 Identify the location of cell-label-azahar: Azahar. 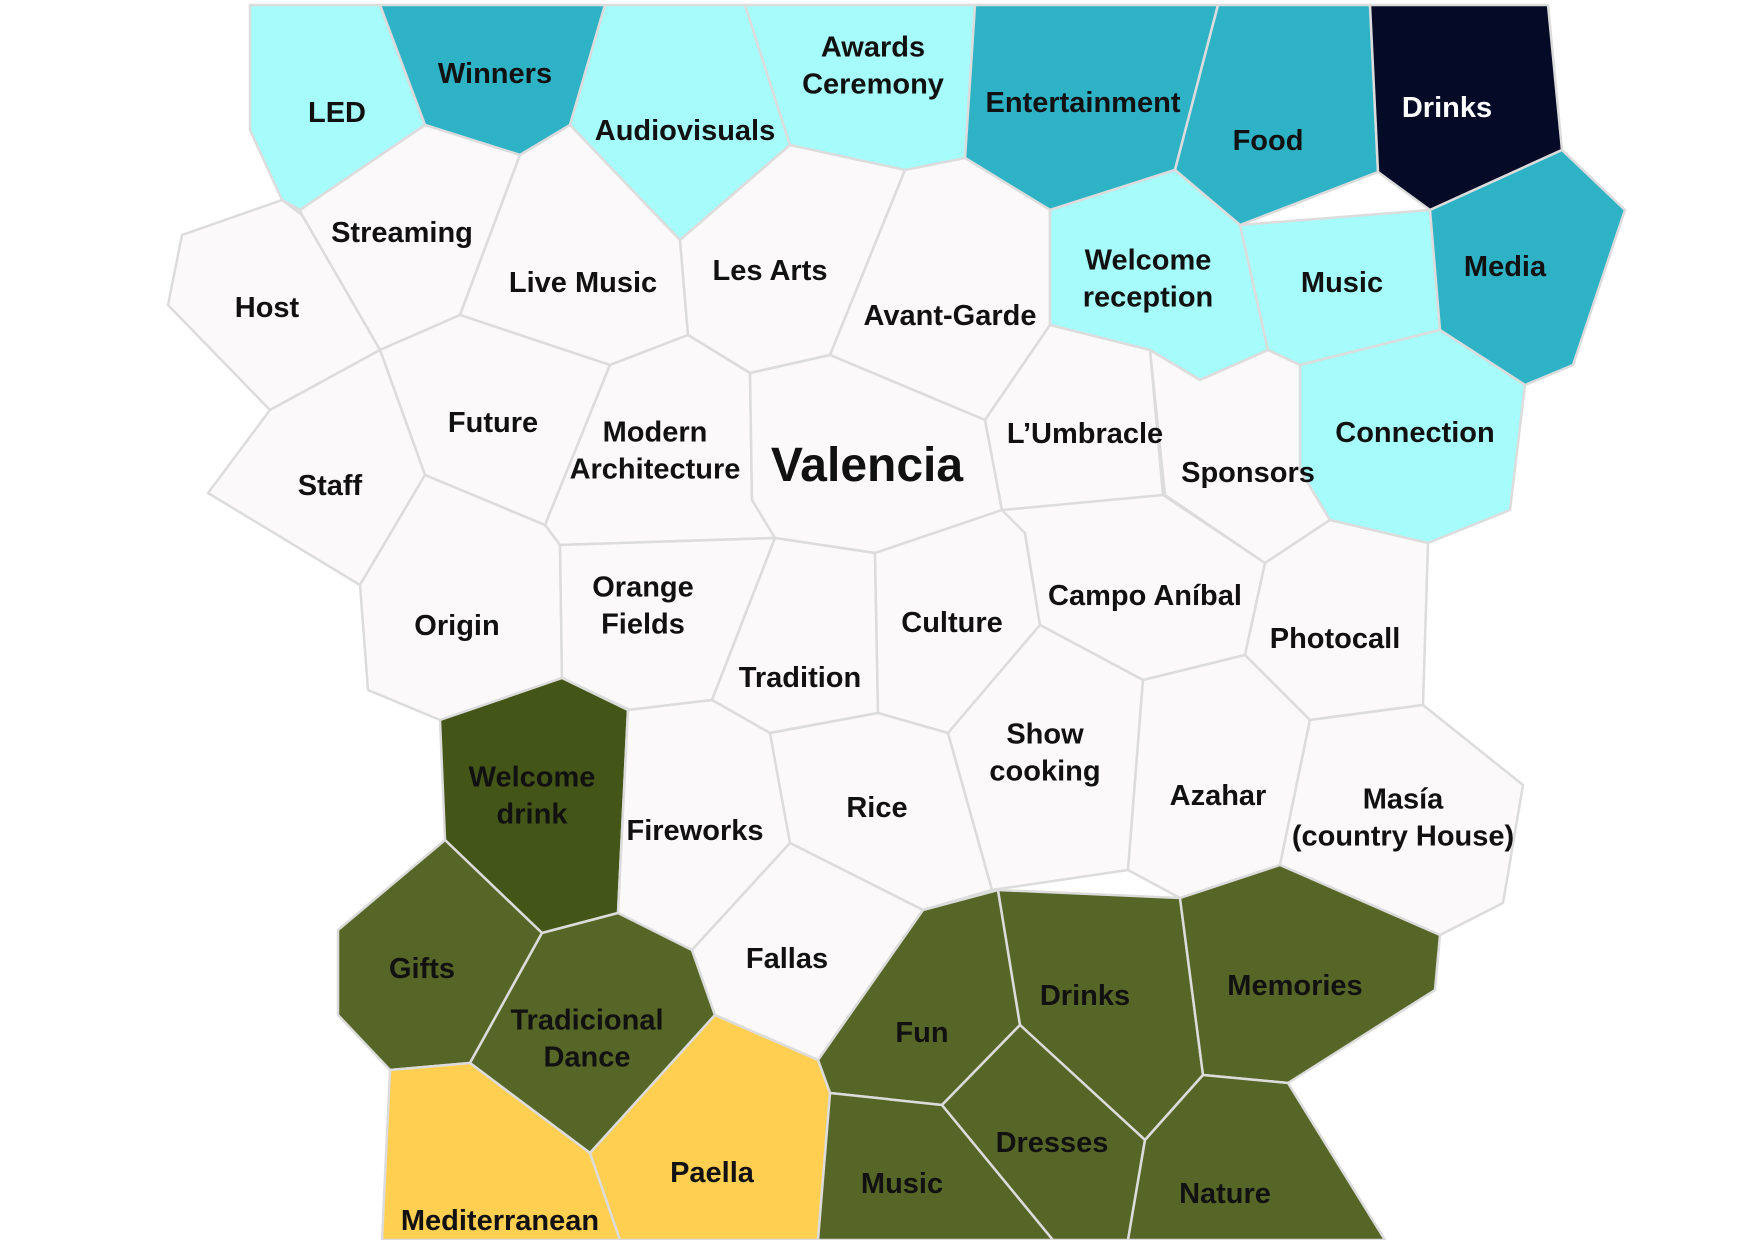
(1218, 796).